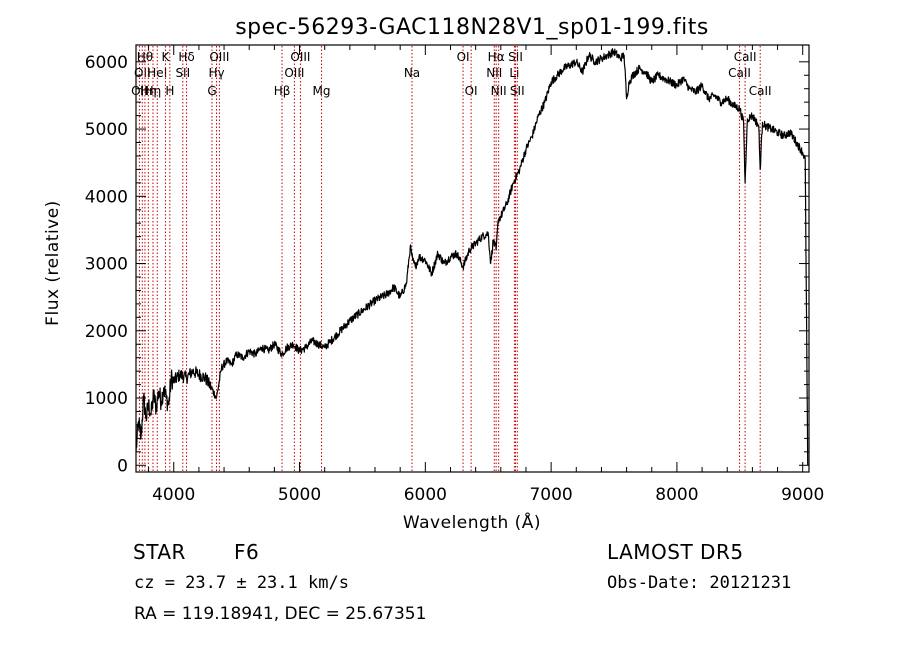 Image resolution: width=900 pixels, height=649 pixels. I want to click on line-marker-label: Mg, so click(322, 91).